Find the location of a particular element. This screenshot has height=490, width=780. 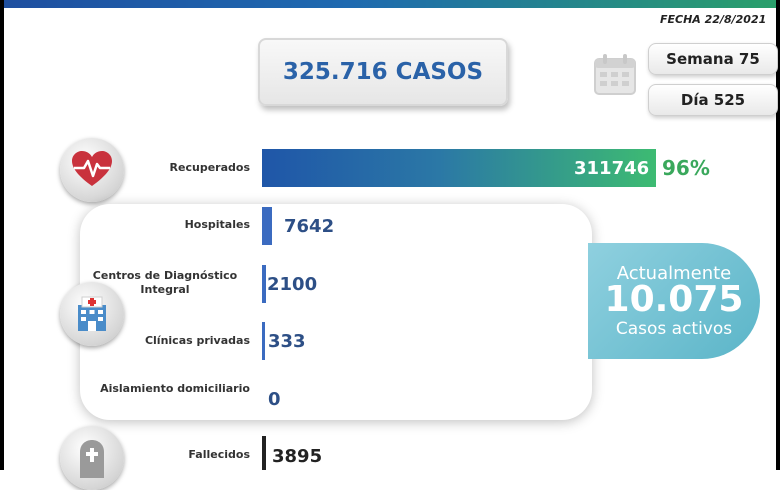

week-label: Semana 75 is located at coordinates (713, 59).